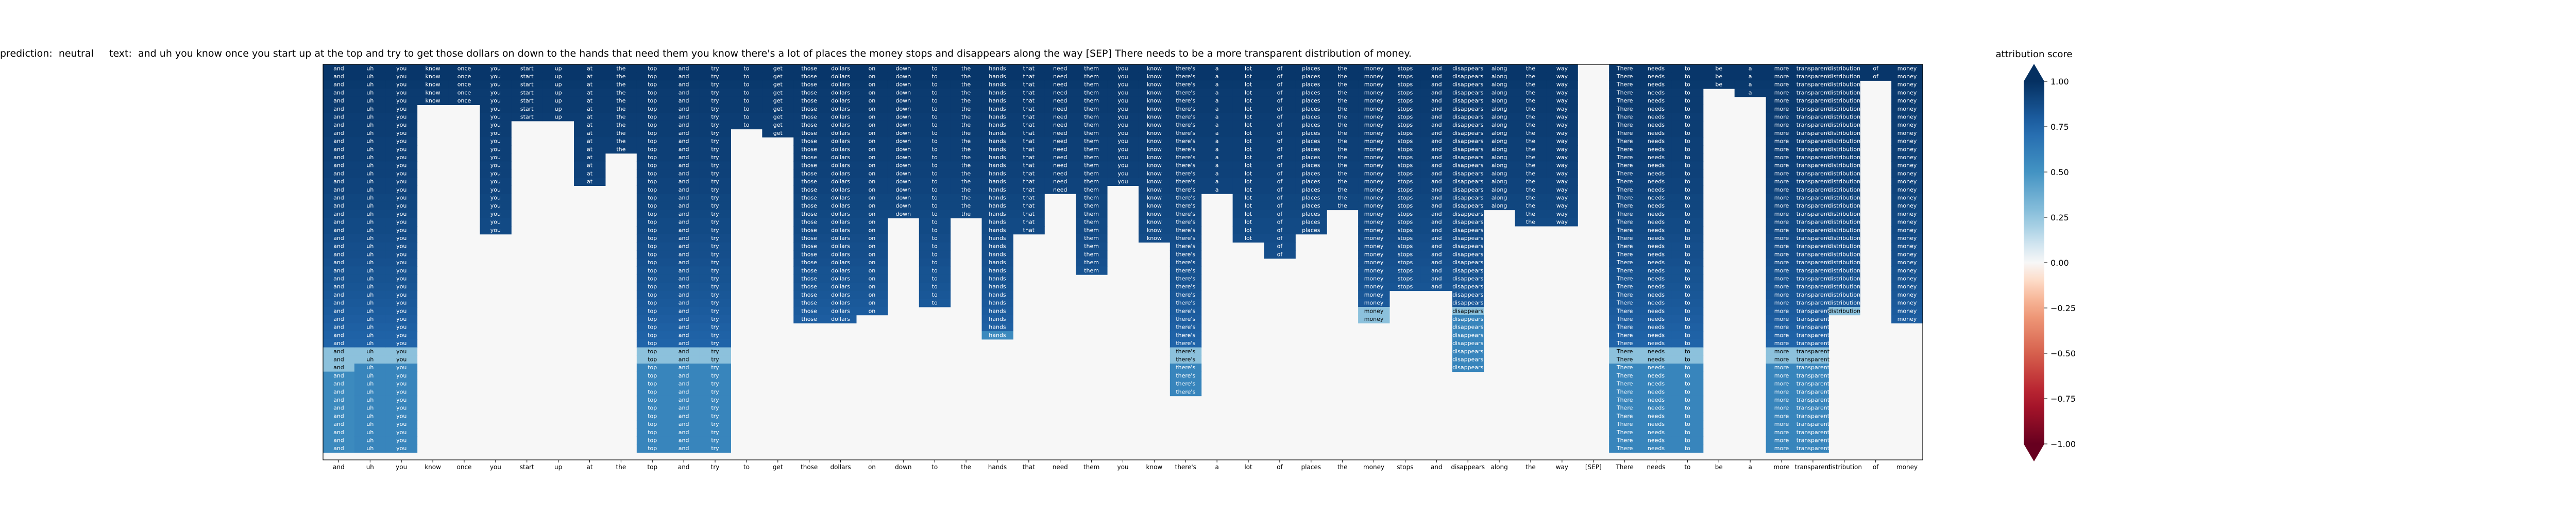  What do you see at coordinates (1374, 303) in the screenshot?
I see `cell-token-label: money` at bounding box center [1374, 303].